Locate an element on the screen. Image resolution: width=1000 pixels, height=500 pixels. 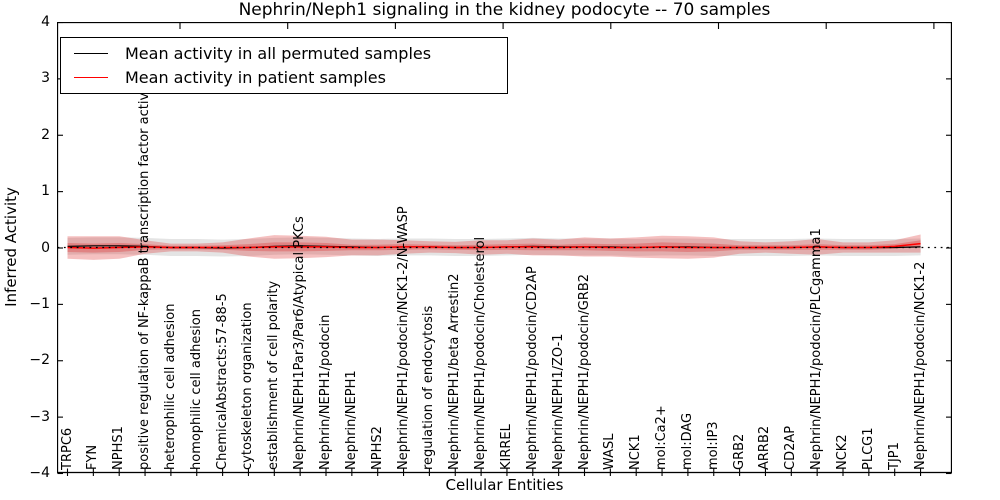
legend-item-permuted: Mean activity in all permuted samples is located at coordinates (290, 53).